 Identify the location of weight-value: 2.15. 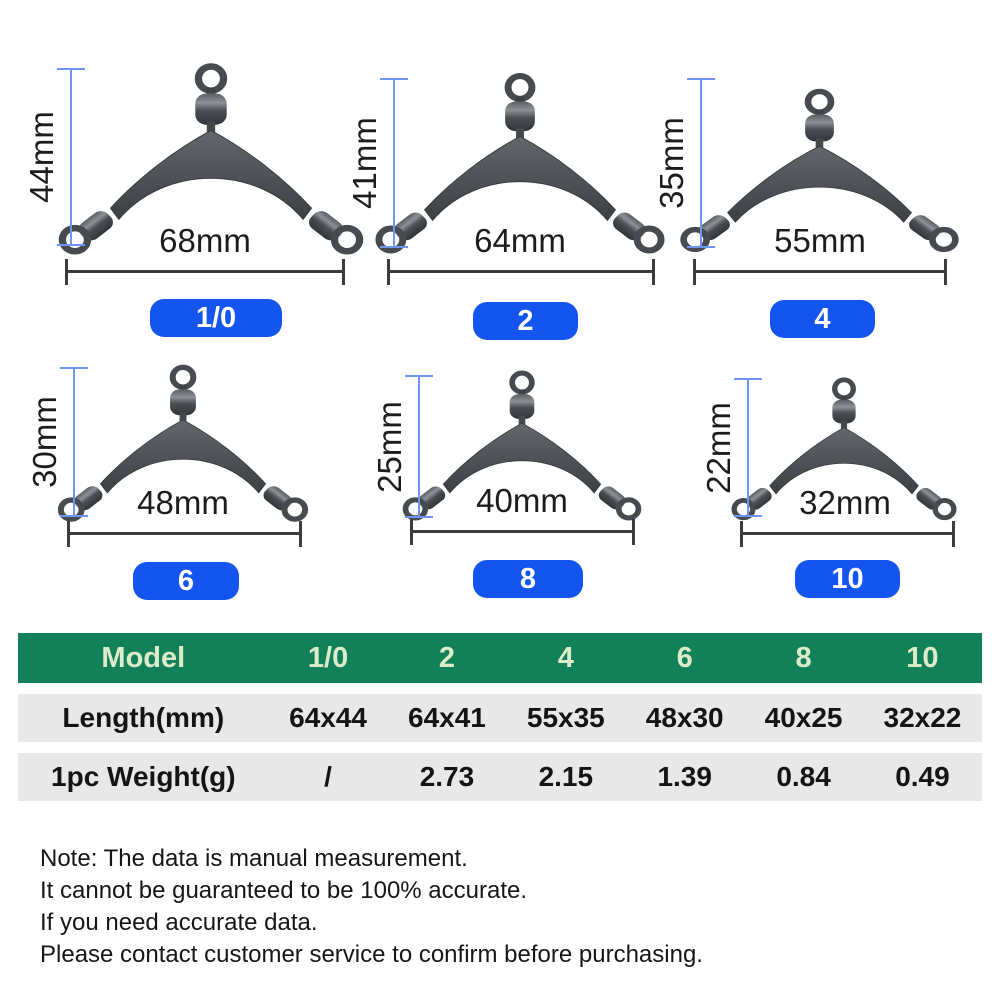
(566, 776).